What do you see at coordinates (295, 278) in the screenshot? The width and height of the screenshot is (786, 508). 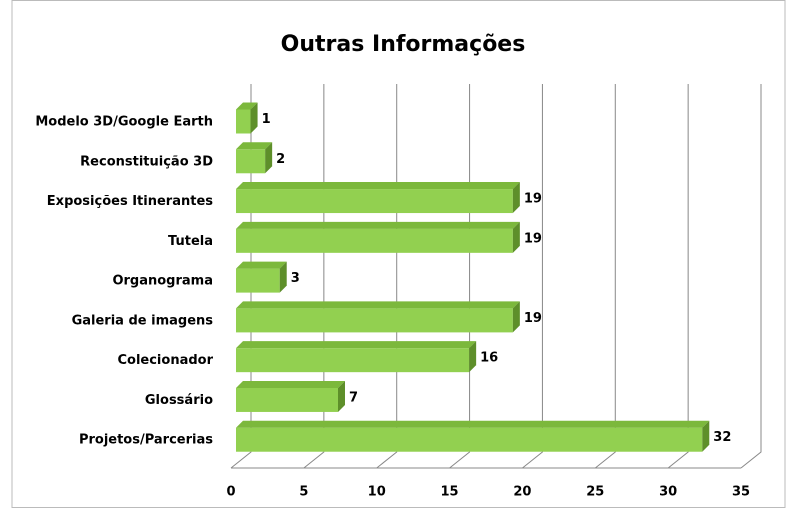 I see `value-label: 3` at bounding box center [295, 278].